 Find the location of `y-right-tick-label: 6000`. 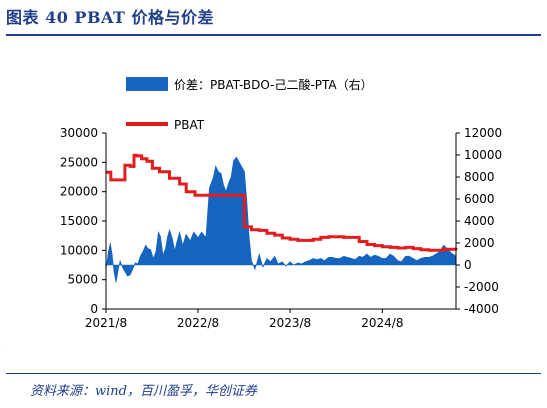

y-right-tick-label: 6000 is located at coordinates (479, 199).